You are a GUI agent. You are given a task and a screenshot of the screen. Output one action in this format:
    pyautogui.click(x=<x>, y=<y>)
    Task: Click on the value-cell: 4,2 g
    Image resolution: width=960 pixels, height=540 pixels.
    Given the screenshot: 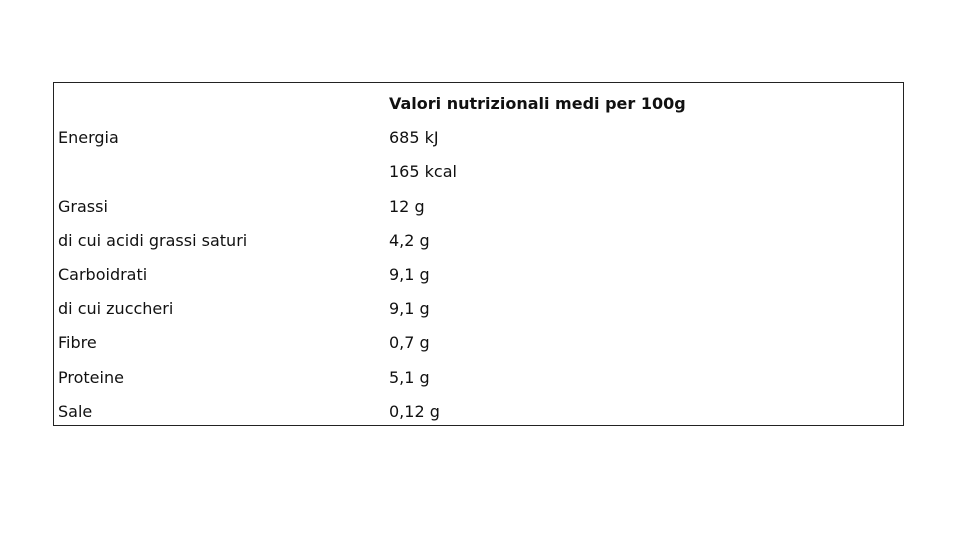 What is the action you would take?
    pyautogui.click(x=409, y=240)
    